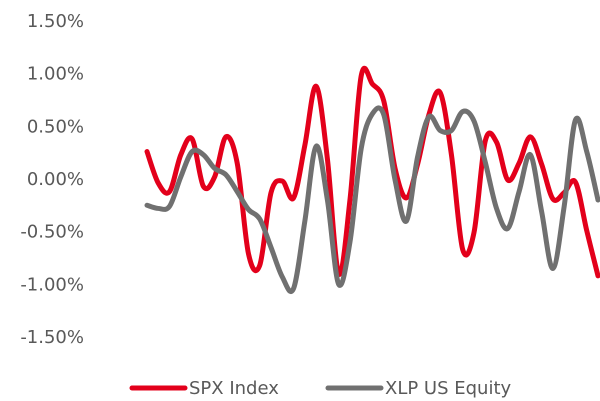  What do you see at coordinates (52, 284) in the screenshot?
I see `y-tick-label: -1.00%` at bounding box center [52, 284].